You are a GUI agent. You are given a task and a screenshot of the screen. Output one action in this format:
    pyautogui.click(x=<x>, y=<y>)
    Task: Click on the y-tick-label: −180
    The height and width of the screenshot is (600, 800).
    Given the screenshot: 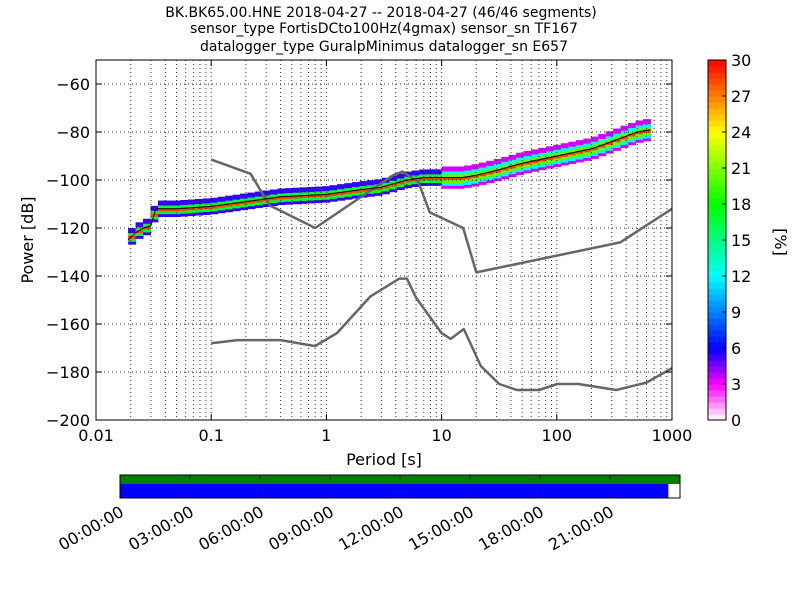 What is the action you would take?
    pyautogui.click(x=68, y=372)
    